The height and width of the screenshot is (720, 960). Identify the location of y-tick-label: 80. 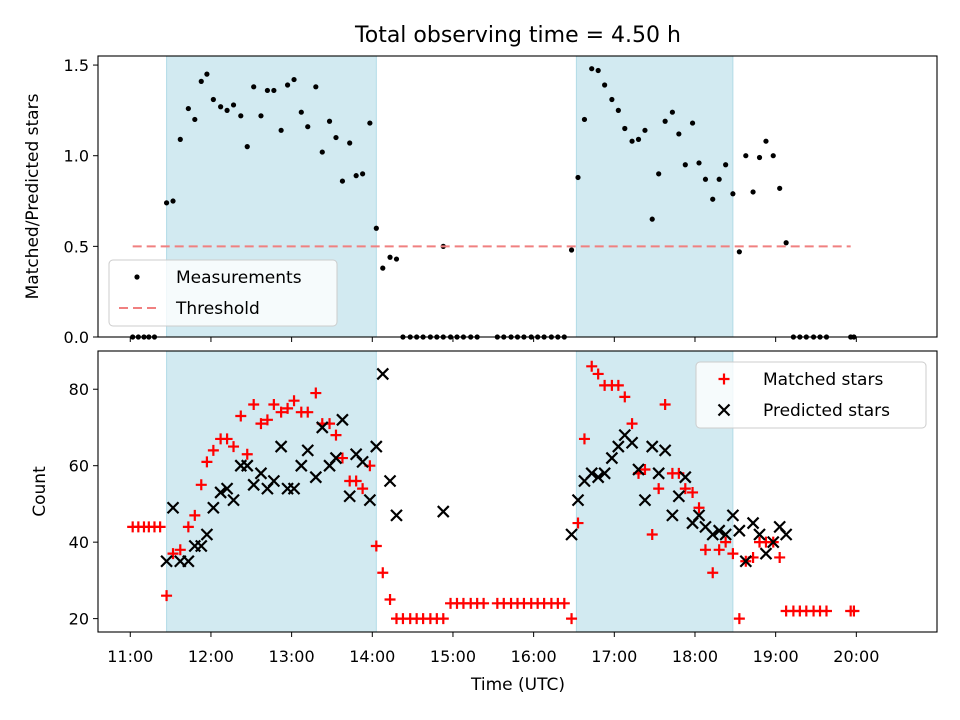
(79, 389).